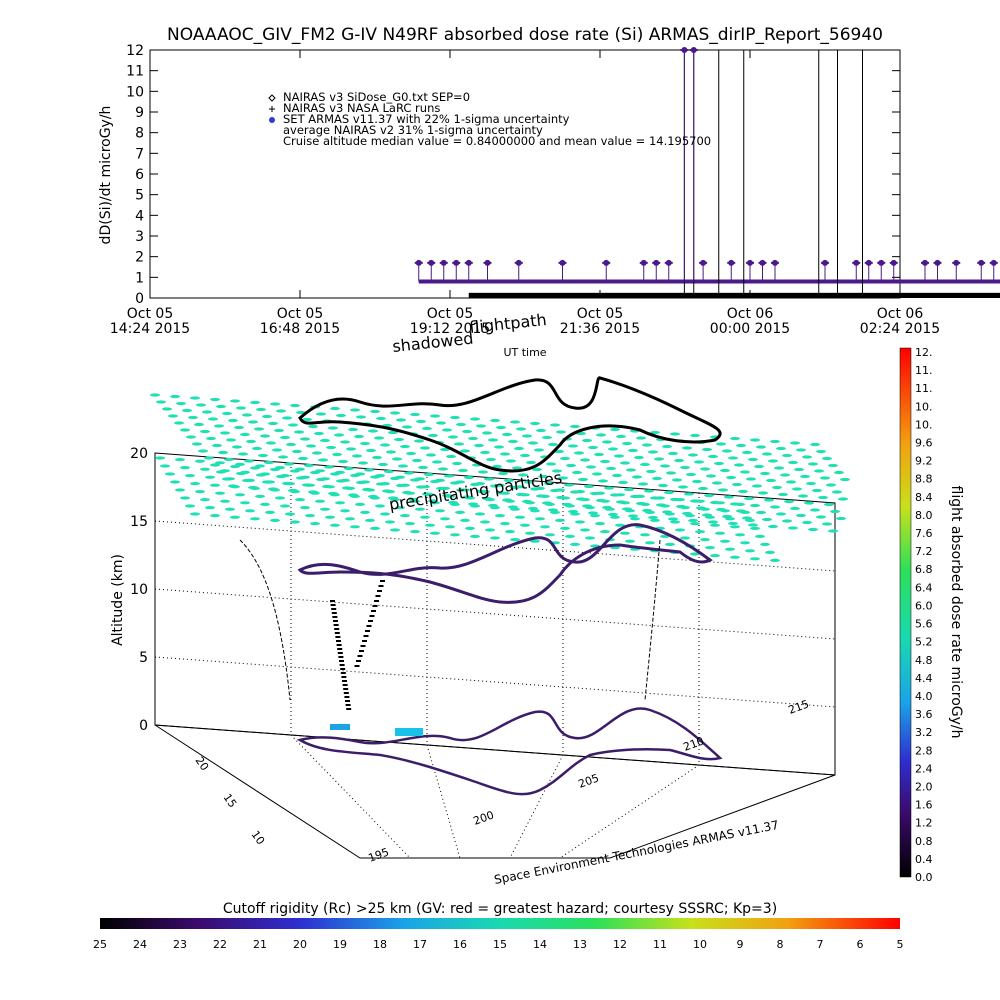 The height and width of the screenshot is (1000, 1000). What do you see at coordinates (900, 329) in the screenshot?
I see `x-tick-label-time: 02:24 2015` at bounding box center [900, 329].